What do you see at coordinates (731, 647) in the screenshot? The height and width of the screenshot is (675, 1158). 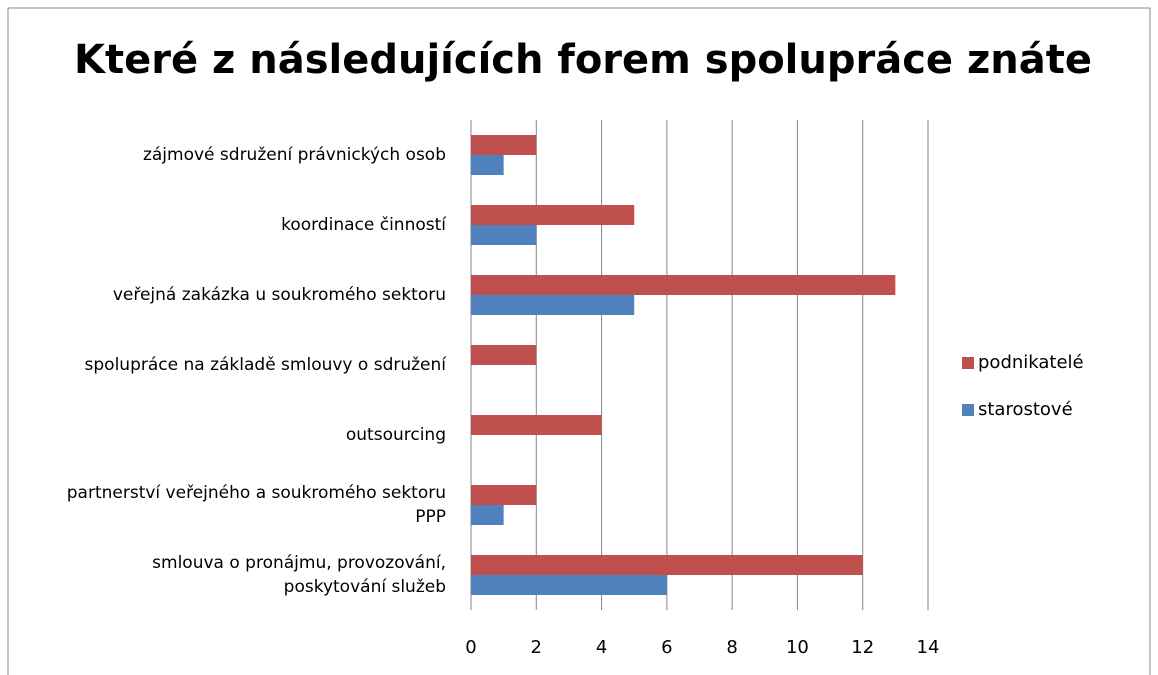 I see `x-tick-label: 8` at bounding box center [731, 647].